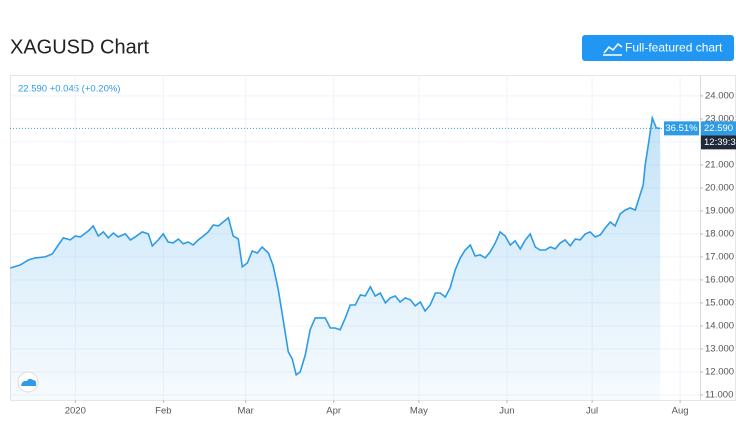 The image size is (736, 423). I want to click on button-icon, so click(613, 49).